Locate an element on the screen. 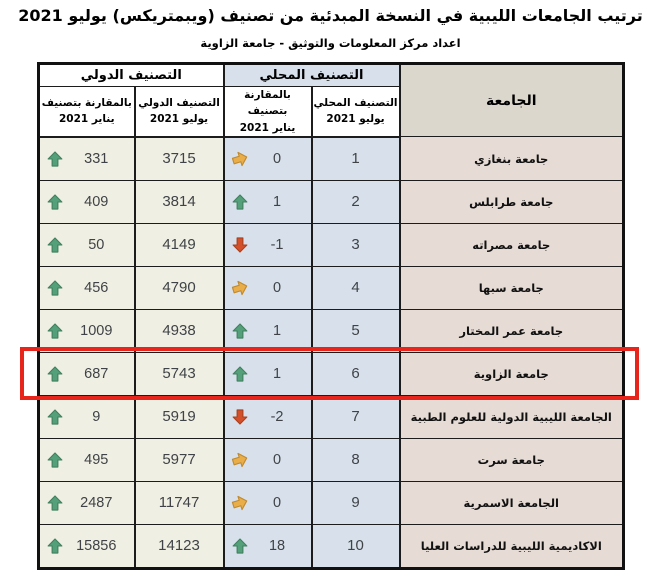  header-line: التصنيف الدولي is located at coordinates (179, 103).